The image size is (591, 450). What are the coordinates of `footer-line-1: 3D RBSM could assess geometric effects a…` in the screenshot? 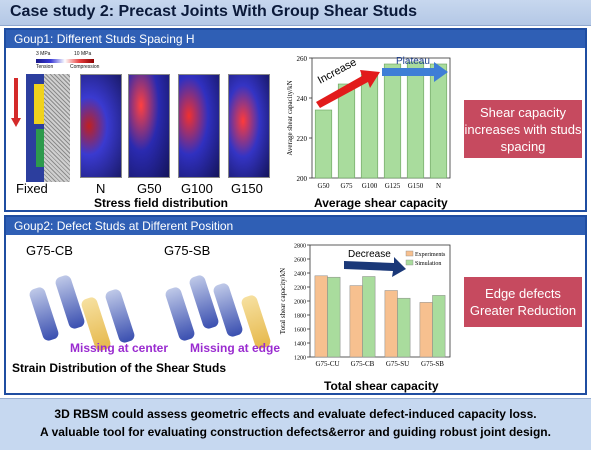 It's located at (295, 414).